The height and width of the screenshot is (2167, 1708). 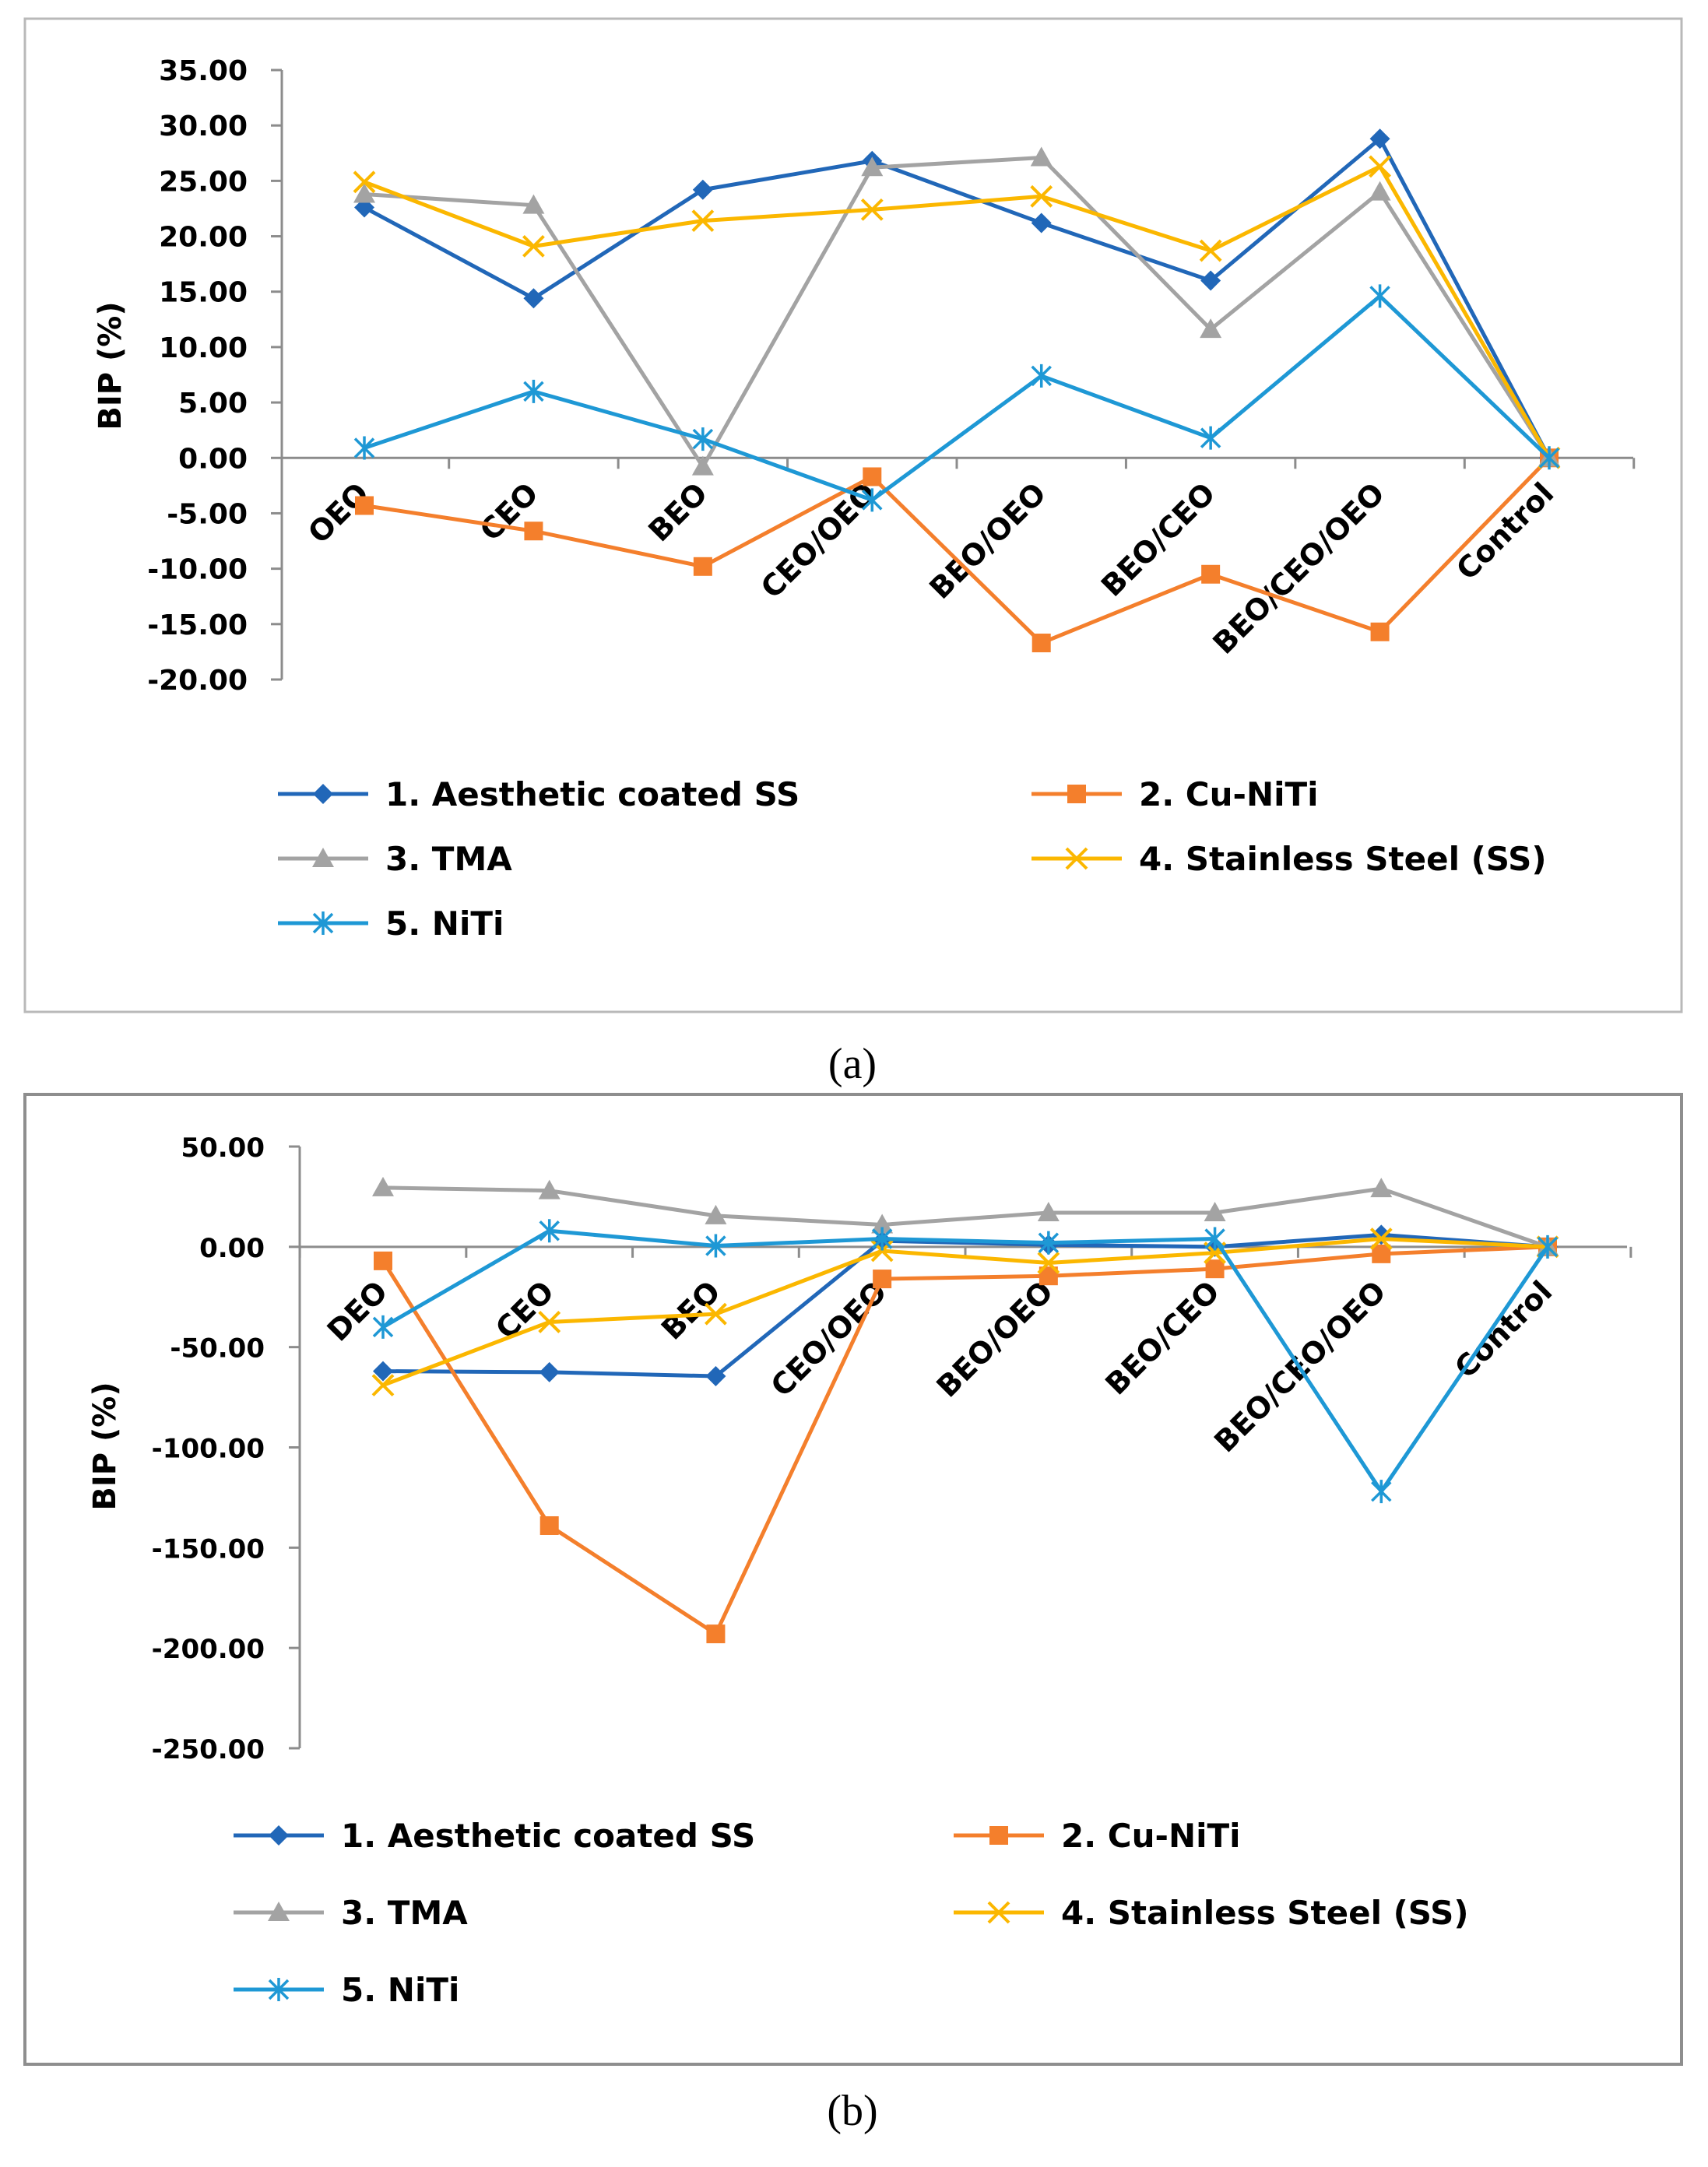 What do you see at coordinates (208, 1549) in the screenshot?
I see `y-tick-label: -150.00` at bounding box center [208, 1549].